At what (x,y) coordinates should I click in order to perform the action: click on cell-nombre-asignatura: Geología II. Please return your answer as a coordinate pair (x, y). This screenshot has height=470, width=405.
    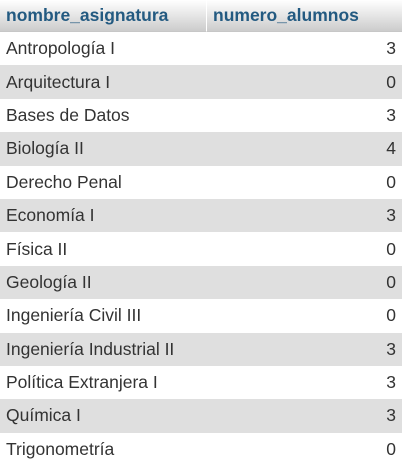
    Looking at the image, I should click on (103, 282).